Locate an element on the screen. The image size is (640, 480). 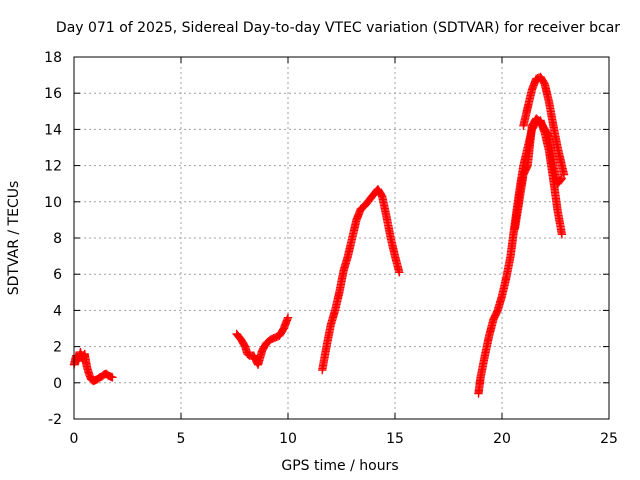
y-tick-label: -2 is located at coordinates (55, 420).